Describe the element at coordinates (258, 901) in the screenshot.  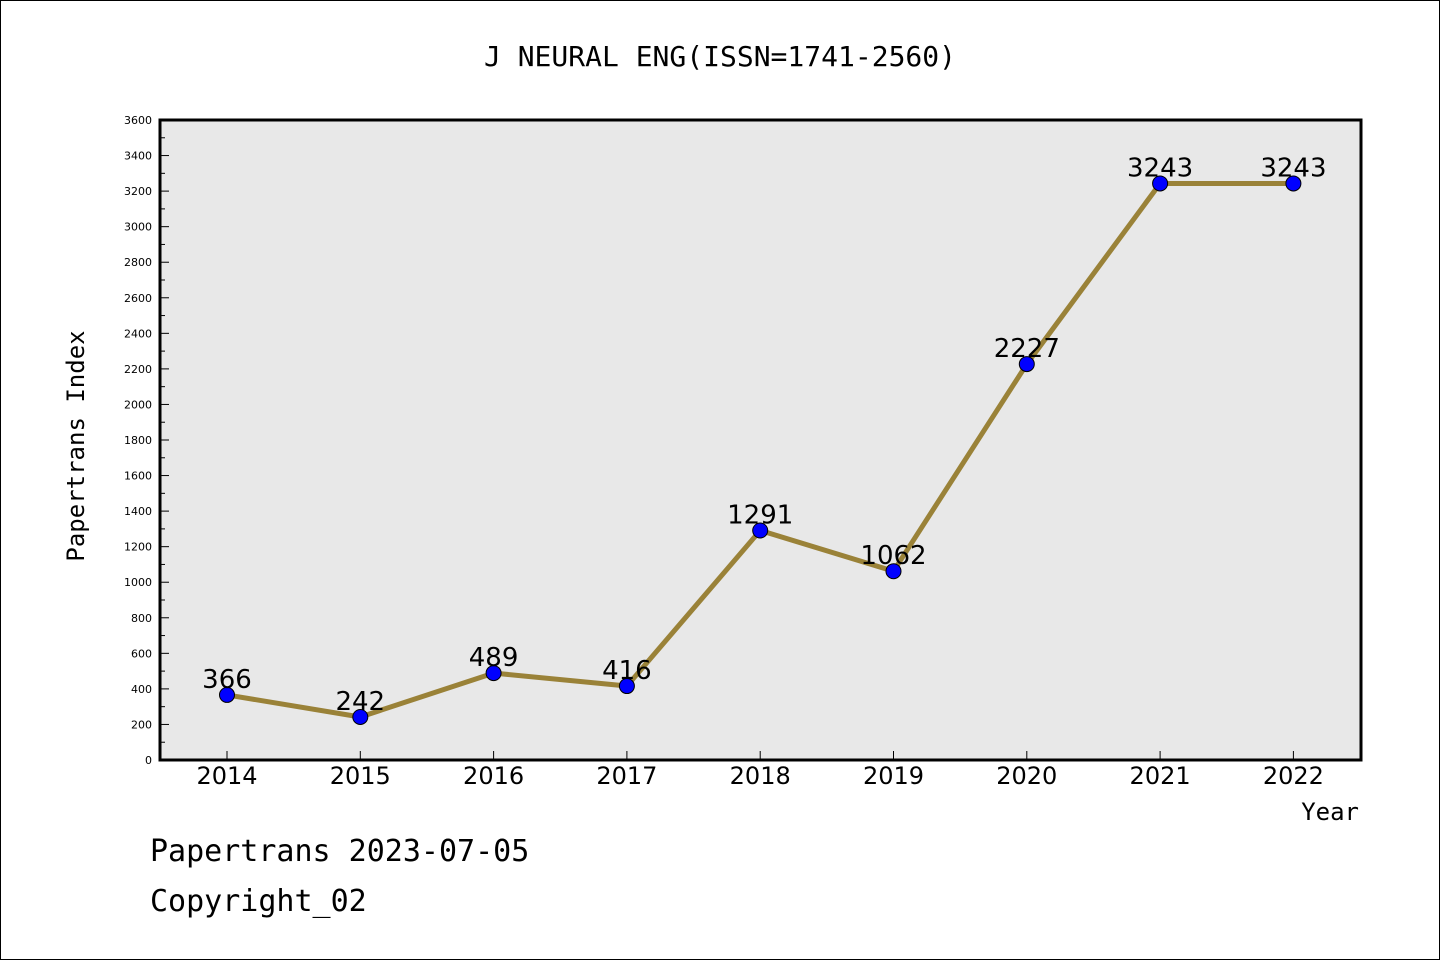
I see `footer-copyright: Copyright_02` at that location.